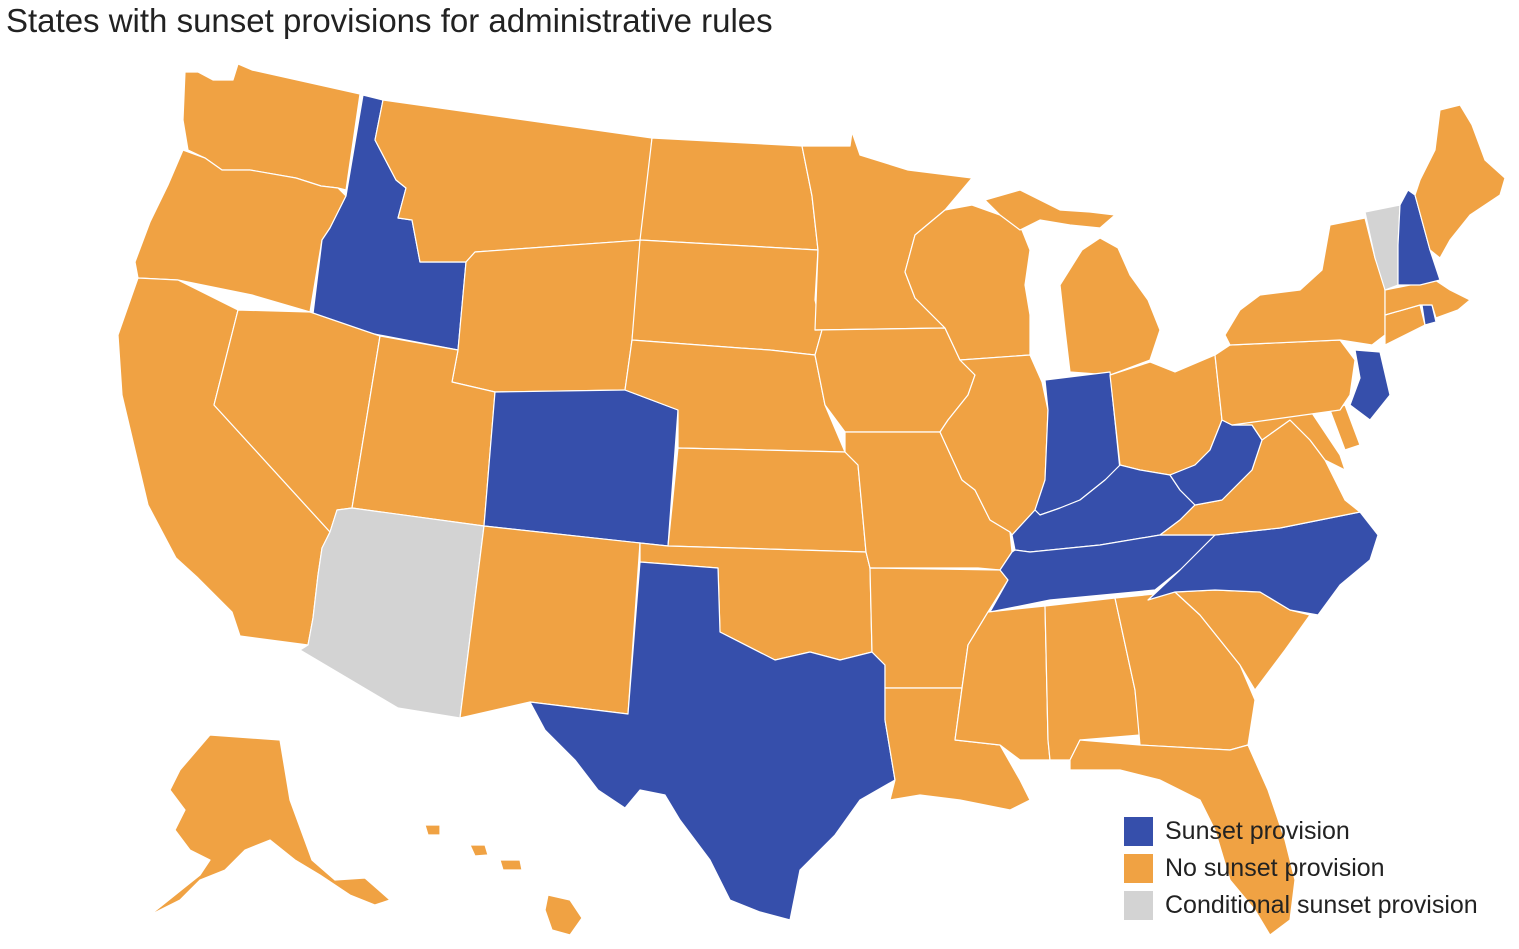 The height and width of the screenshot is (949, 1519). Describe the element at coordinates (994, 445) in the screenshot. I see `state-illinois` at that location.